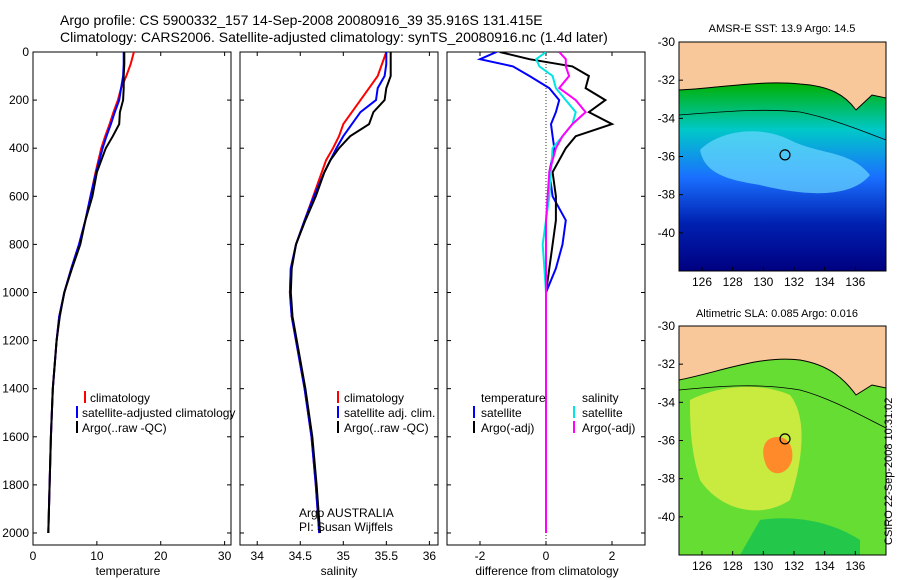 This screenshot has height=580, width=900. Describe the element at coordinates (158, 413) in the screenshot. I see `legend-label-satellite-adjusted: satellite-adjusted climatology` at that location.